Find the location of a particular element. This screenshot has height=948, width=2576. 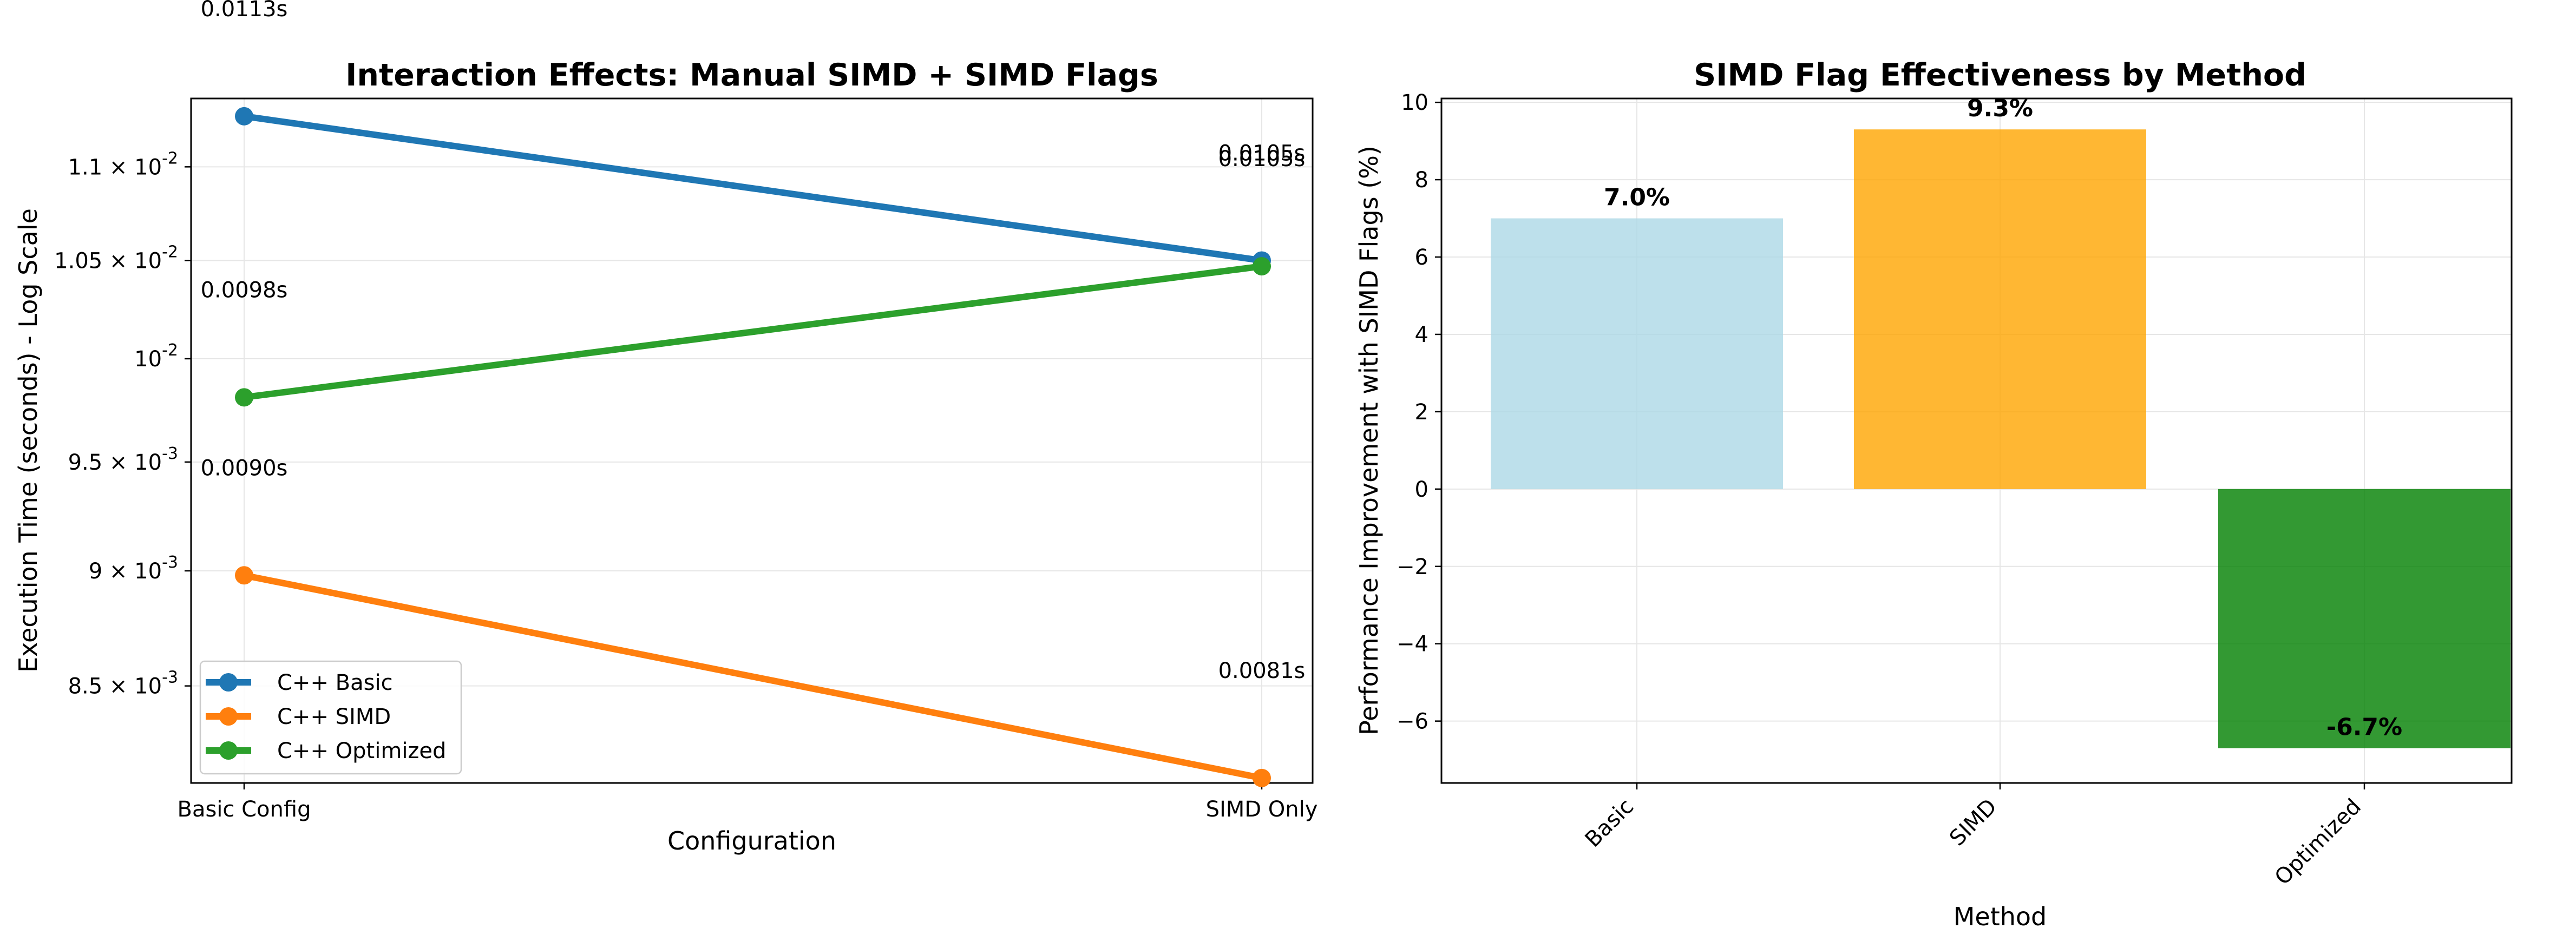

left-x-ticks: Basic Config SIMD Only is located at coordinates (748, 803).